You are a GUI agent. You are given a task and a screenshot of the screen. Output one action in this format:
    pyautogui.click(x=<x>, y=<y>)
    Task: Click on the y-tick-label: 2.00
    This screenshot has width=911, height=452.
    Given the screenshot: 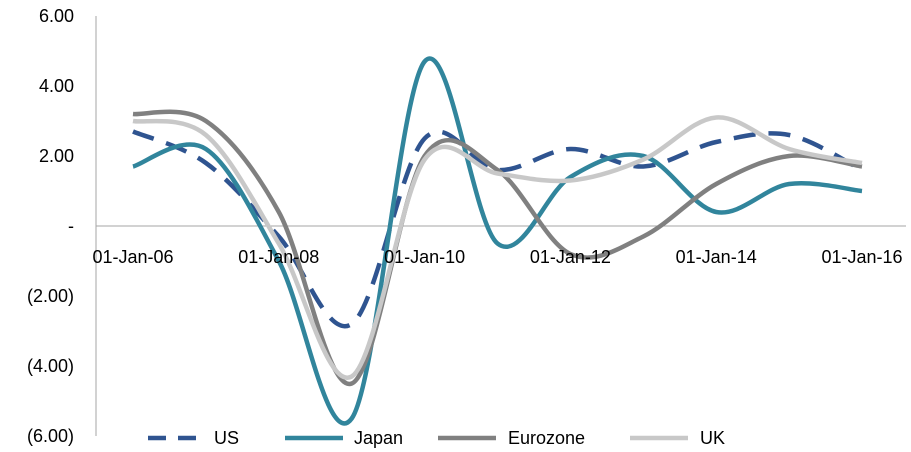 What is the action you would take?
    pyautogui.click(x=56, y=156)
    